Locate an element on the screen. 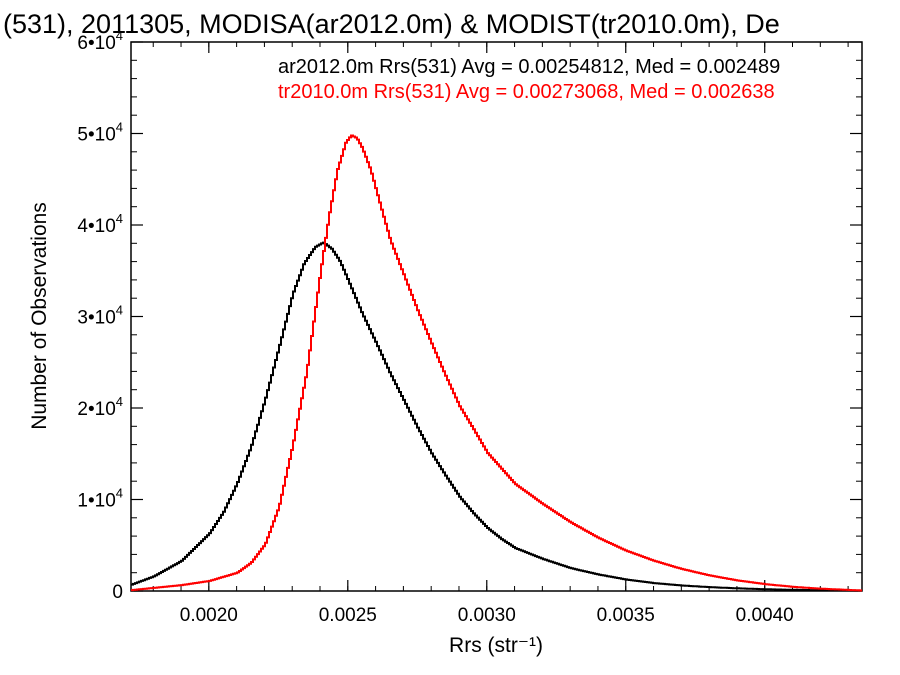 The width and height of the screenshot is (900, 675). x-tick-label: 0.0020 is located at coordinates (209, 615).